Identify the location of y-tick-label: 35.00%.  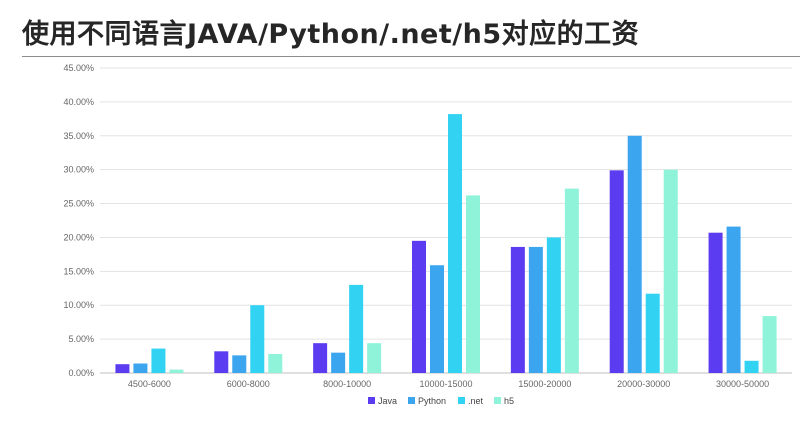
(78, 136).